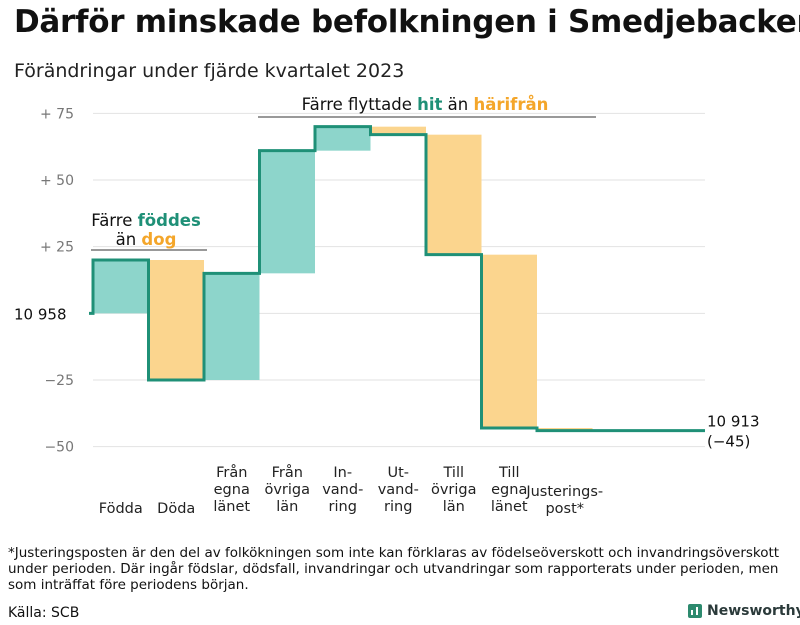 The image size is (800, 625). What do you see at coordinates (57, 181) in the screenshot?
I see `y-tick-label: + 50` at bounding box center [57, 181].